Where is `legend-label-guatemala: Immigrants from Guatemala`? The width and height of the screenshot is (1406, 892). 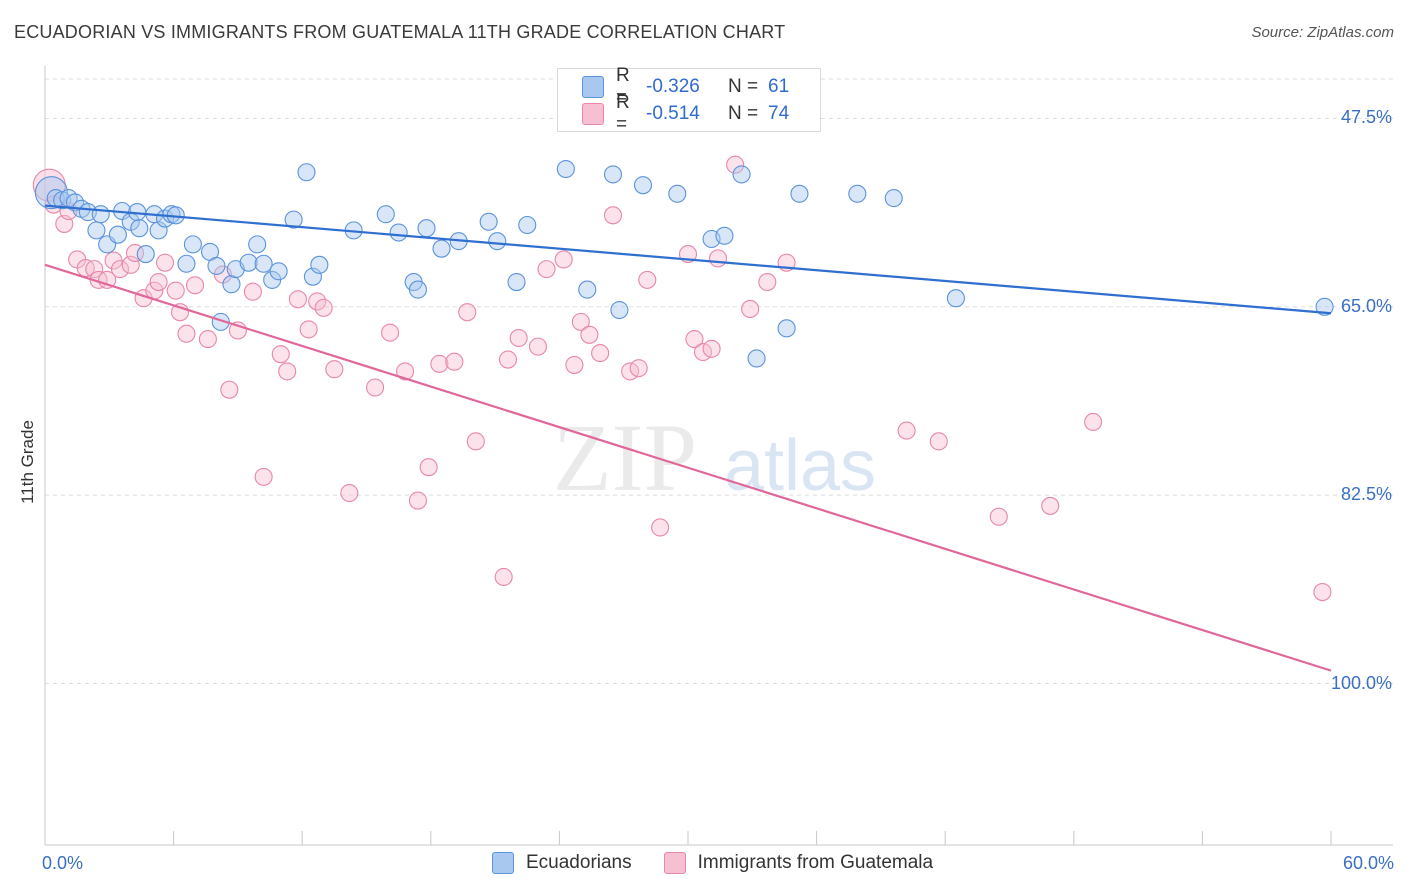 legend-label-guatemala: Immigrants from Guatemala is located at coordinates (815, 862).